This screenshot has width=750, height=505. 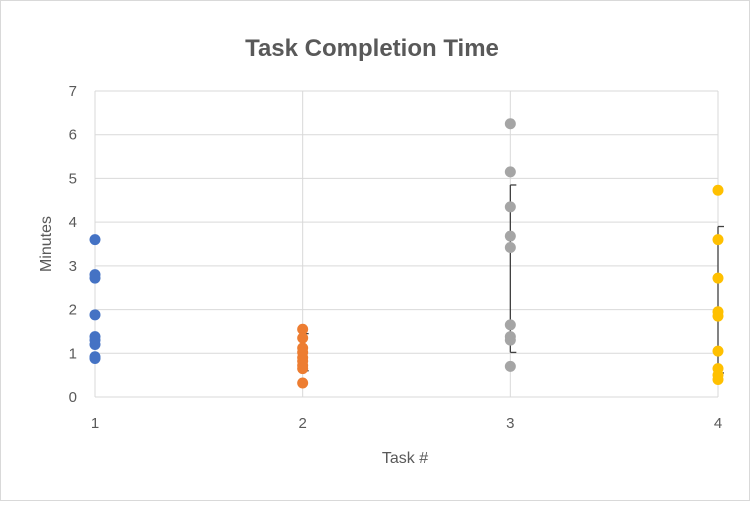 What do you see at coordinates (510, 423) in the screenshot?
I see `x-tick-label: 3` at bounding box center [510, 423].